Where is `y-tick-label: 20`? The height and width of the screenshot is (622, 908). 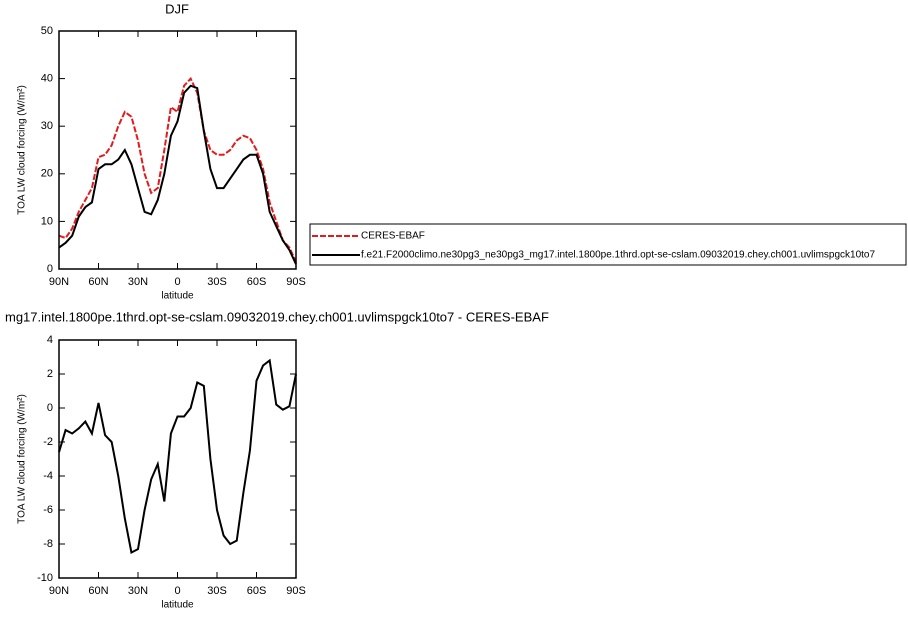 y-tick-label: 20 is located at coordinates (47, 174).